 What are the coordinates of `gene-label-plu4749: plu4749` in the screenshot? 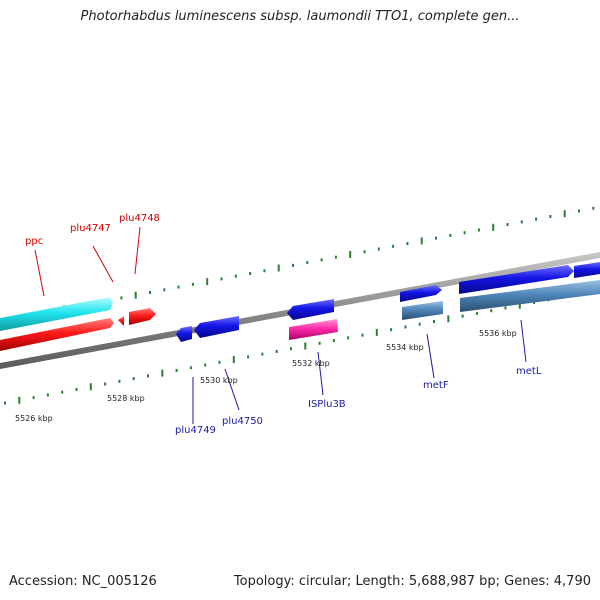 It's located at (195, 430).